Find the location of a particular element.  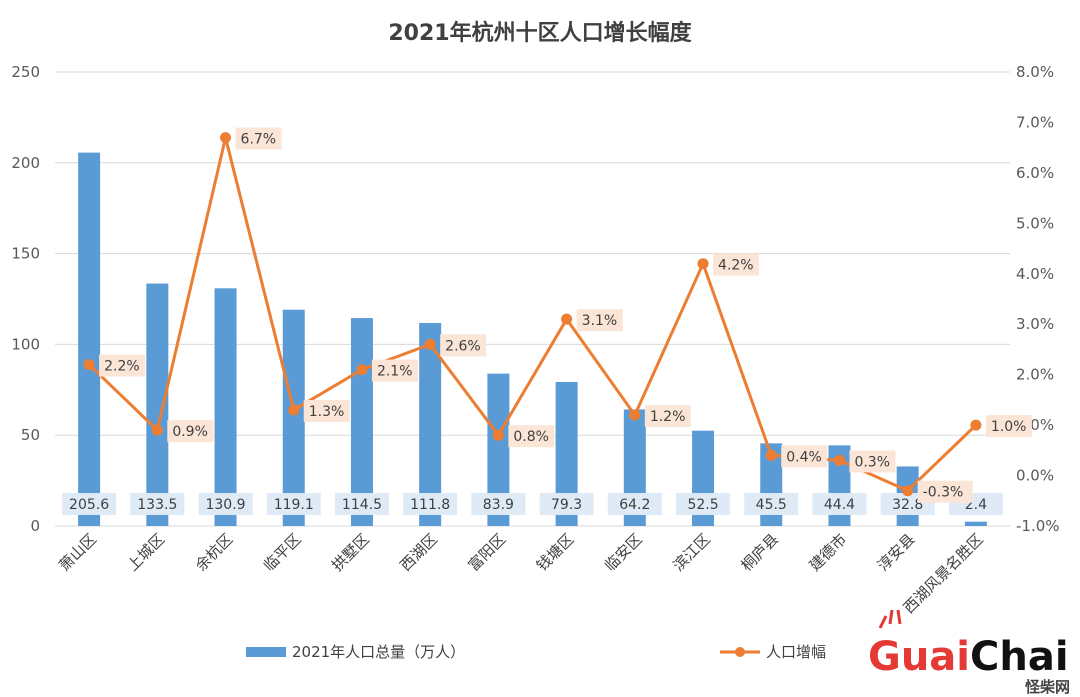

left-tick-label: 50 is located at coordinates (30, 435).